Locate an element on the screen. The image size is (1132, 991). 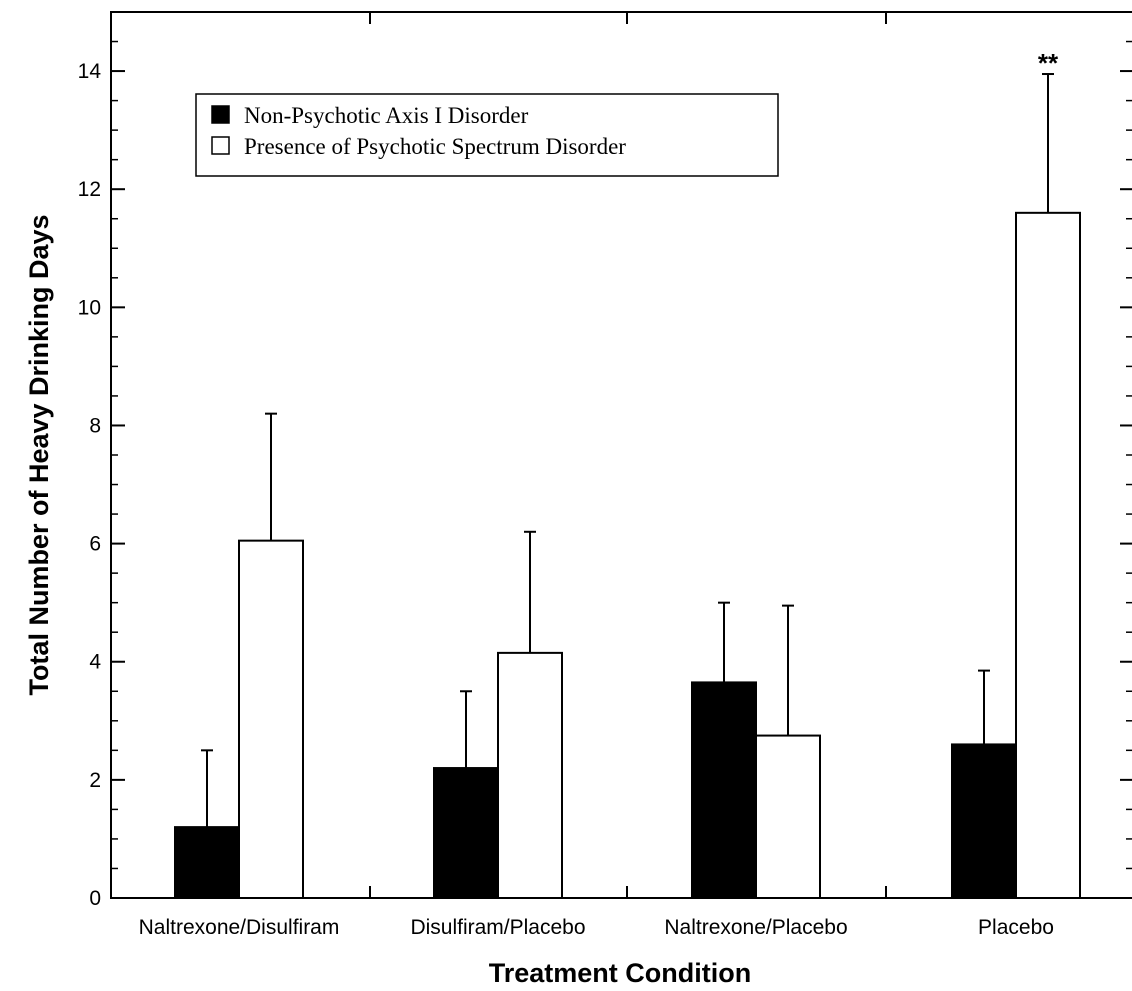
x-tick-label: Naltrexone/Placebo is located at coordinates (755, 927).